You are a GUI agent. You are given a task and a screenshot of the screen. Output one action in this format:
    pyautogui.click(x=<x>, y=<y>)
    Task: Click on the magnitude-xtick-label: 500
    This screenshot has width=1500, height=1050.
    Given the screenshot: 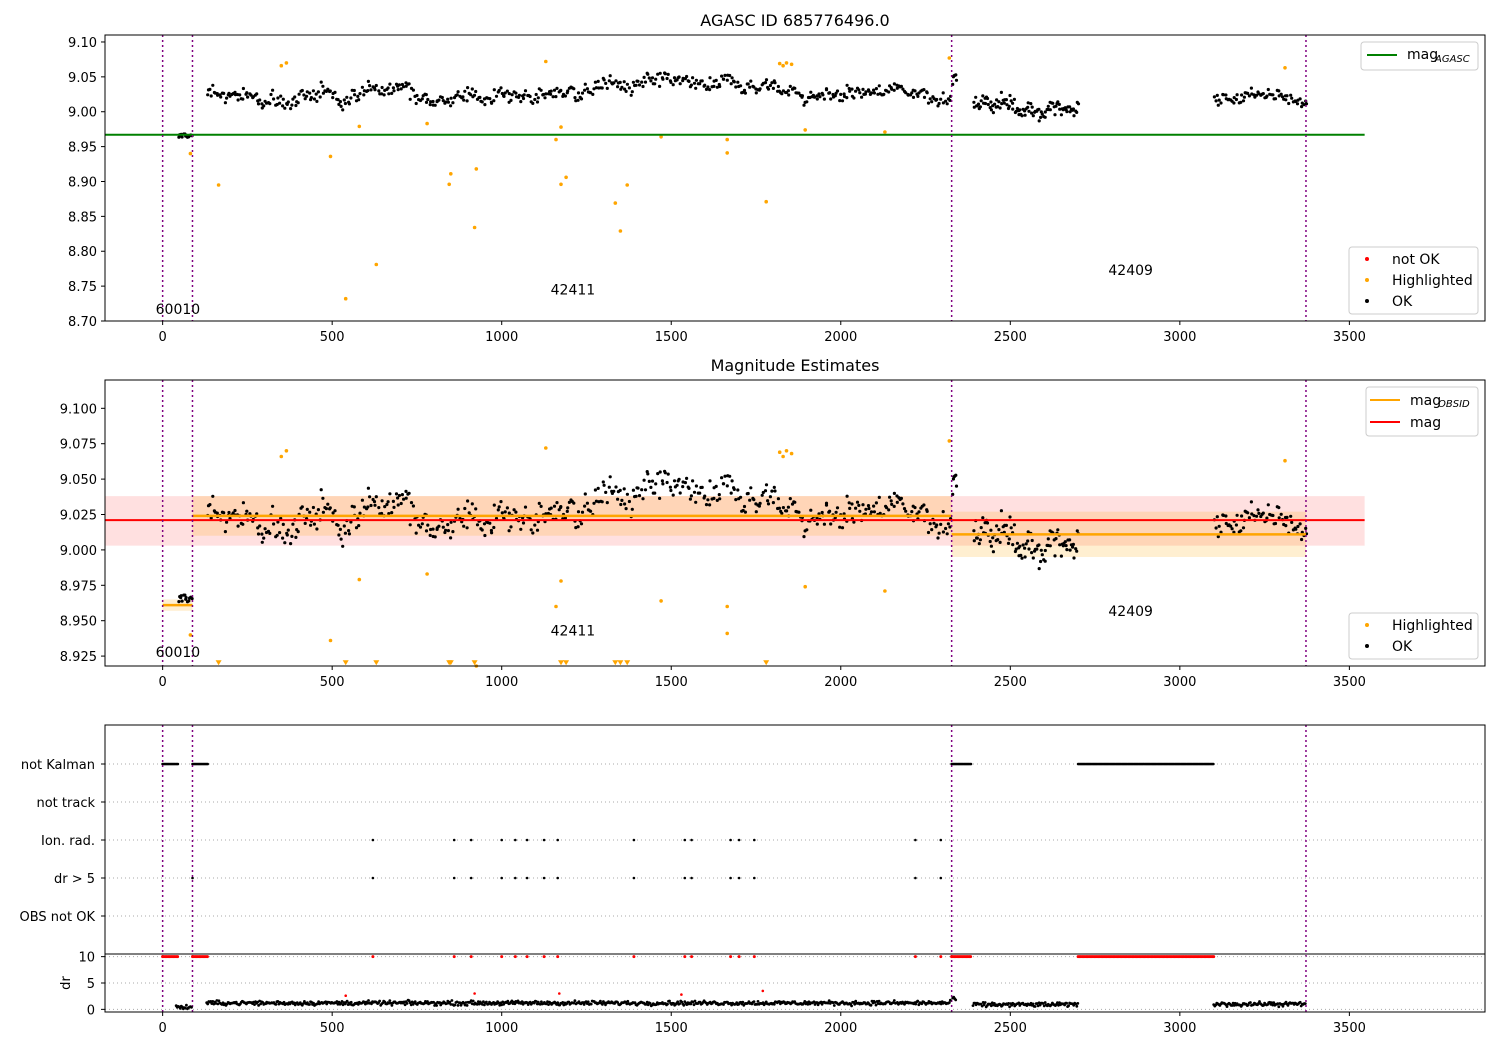 What is the action you would take?
    pyautogui.click(x=332, y=682)
    